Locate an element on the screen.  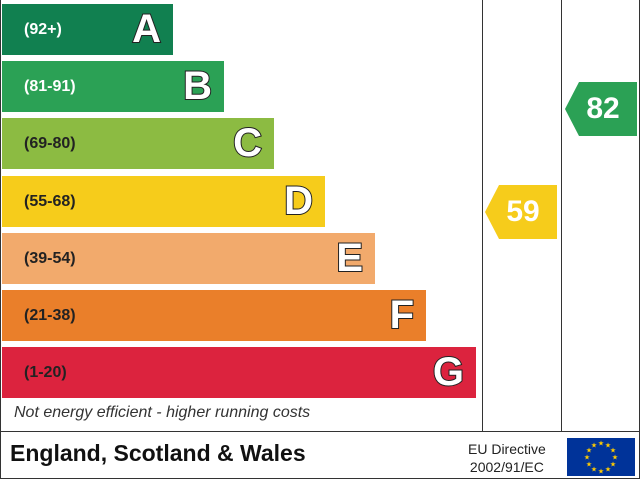
band-letter: A is located at coordinates (146, 29).